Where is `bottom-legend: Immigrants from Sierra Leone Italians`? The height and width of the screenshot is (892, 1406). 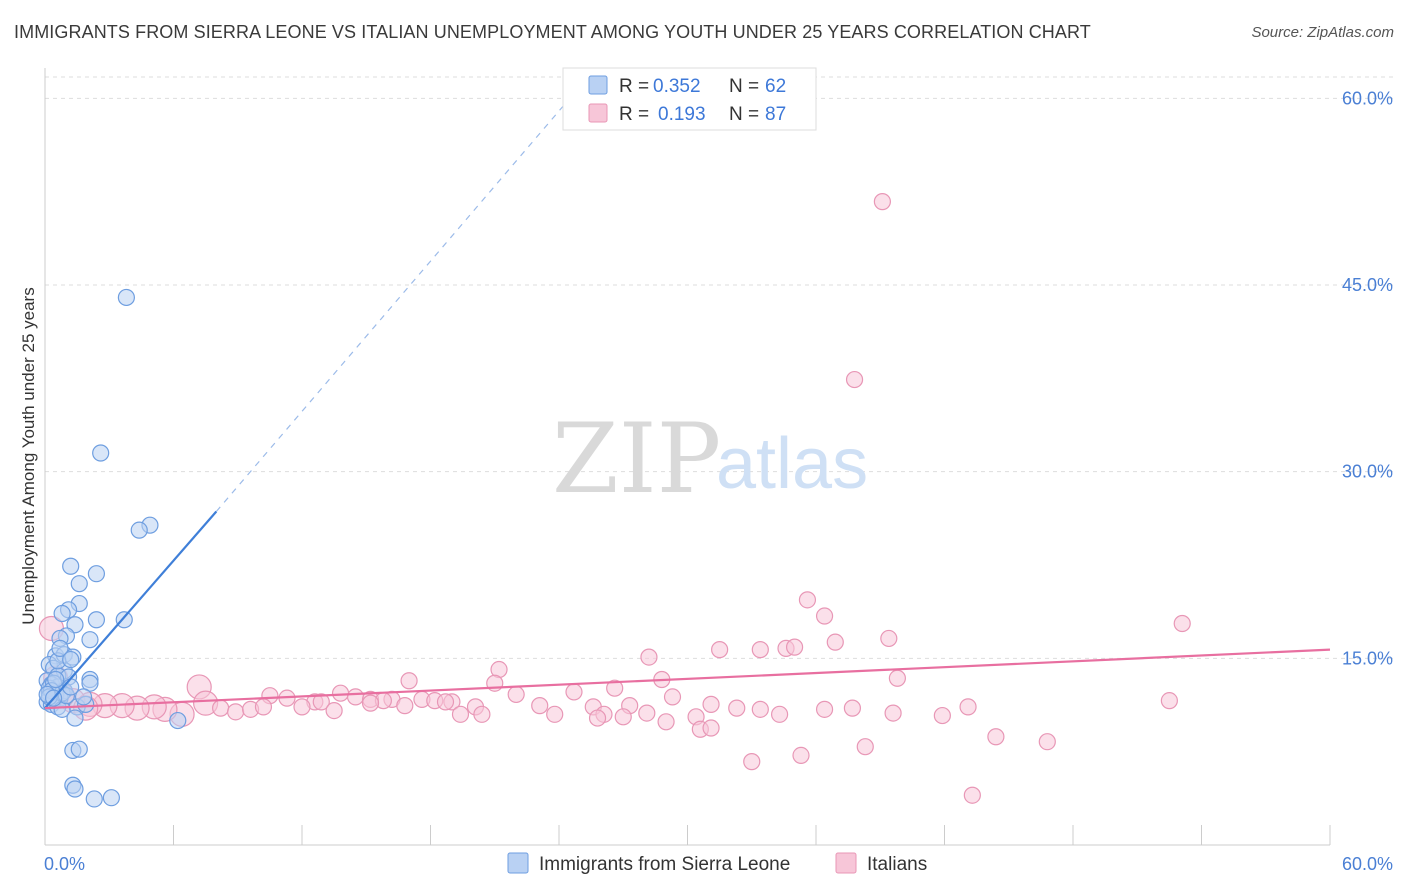
bottom-legend: Immigrants from Sierra Leone Italians is located at coordinates (717, 863).